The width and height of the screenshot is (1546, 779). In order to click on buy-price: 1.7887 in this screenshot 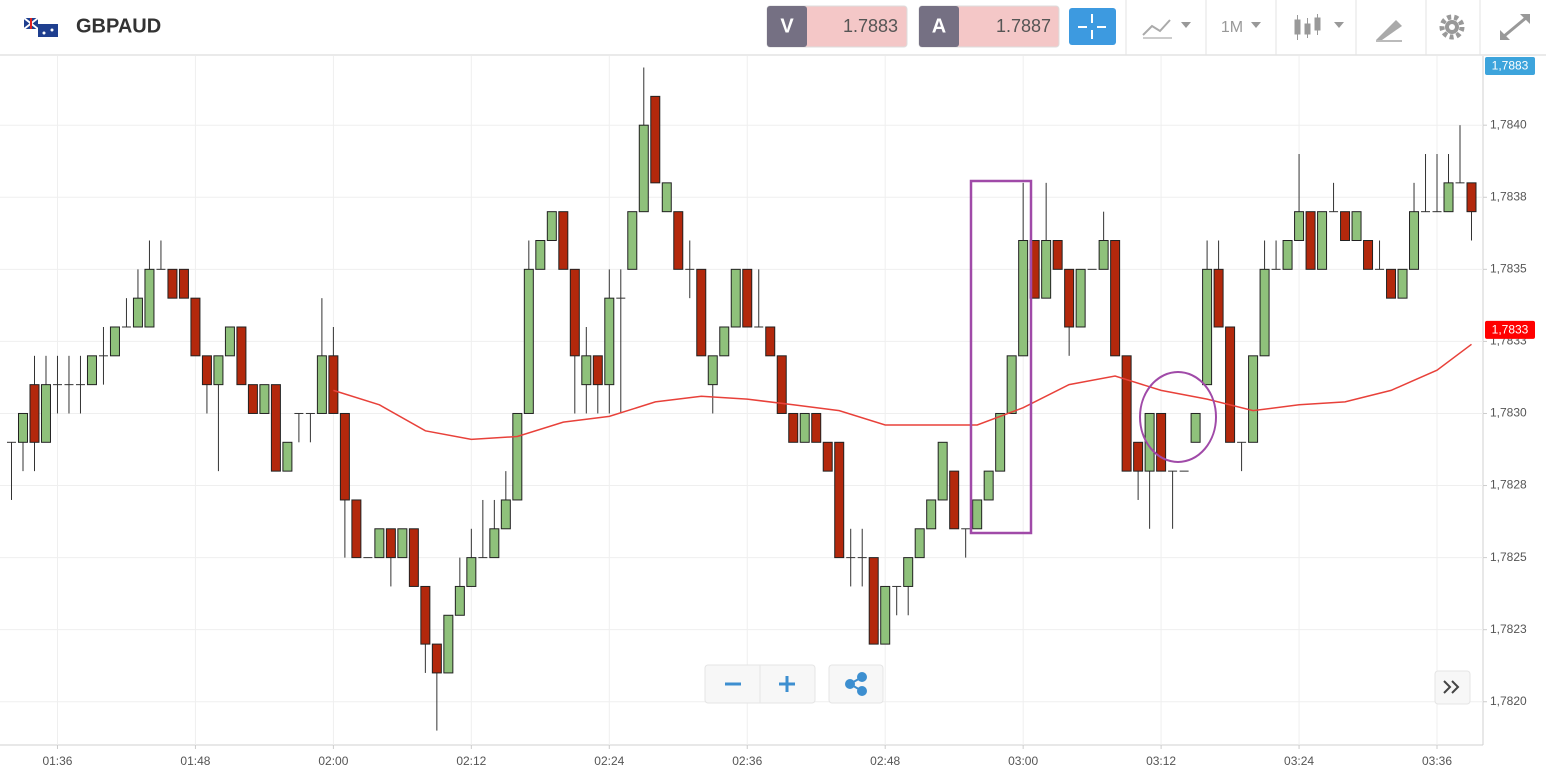, I will do `click(1023, 26)`.